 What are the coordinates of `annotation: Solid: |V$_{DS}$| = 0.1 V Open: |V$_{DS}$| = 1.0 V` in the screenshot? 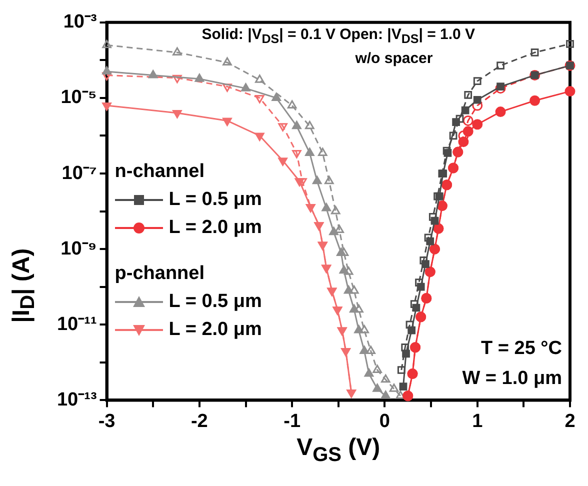 It's located at (339, 36).